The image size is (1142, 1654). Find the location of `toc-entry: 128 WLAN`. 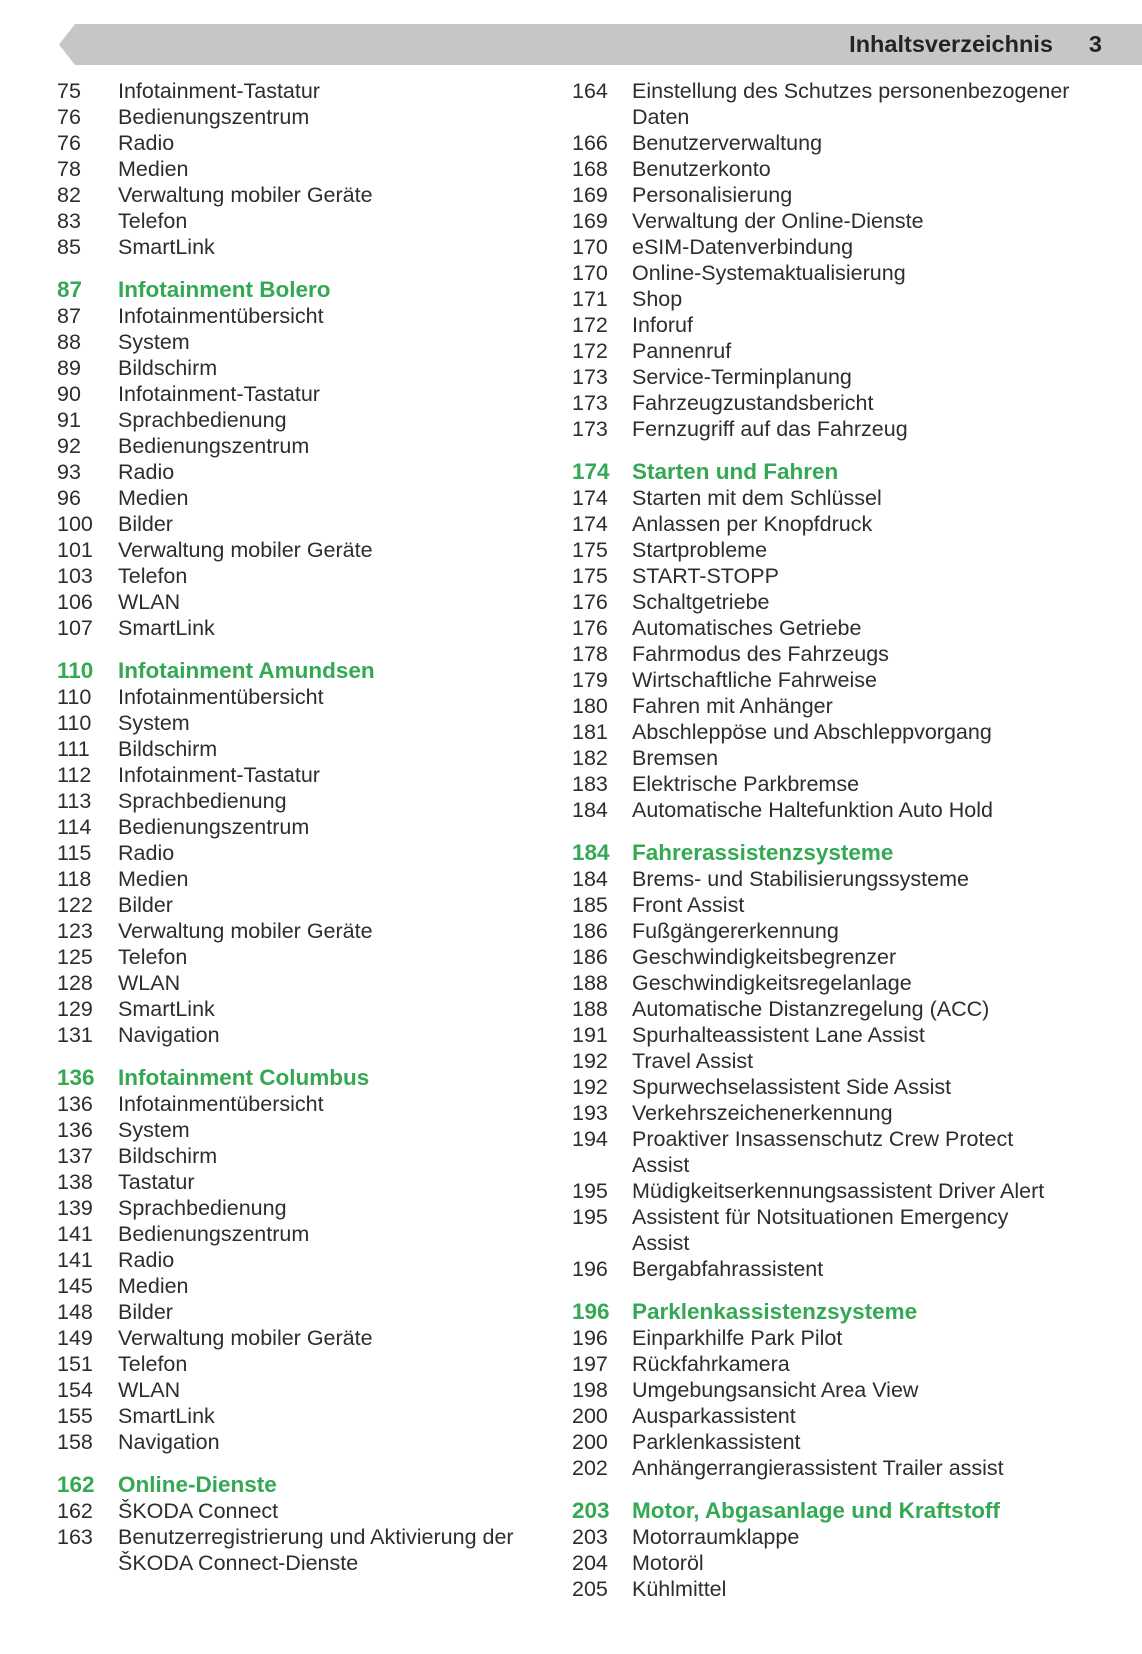

toc-entry: 128 WLAN is located at coordinates (293, 983).